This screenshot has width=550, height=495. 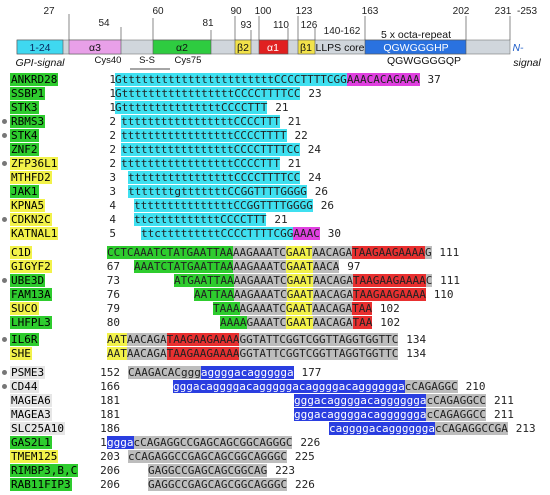 I want to click on gene-label: C1D, so click(x=21, y=252).